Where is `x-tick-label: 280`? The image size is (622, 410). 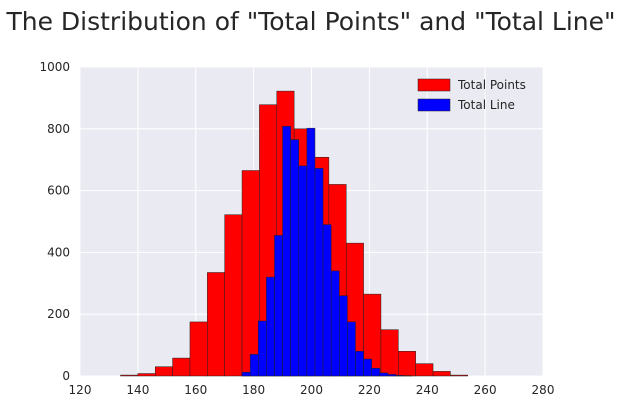 x-tick-label: 280 is located at coordinates (543, 390).